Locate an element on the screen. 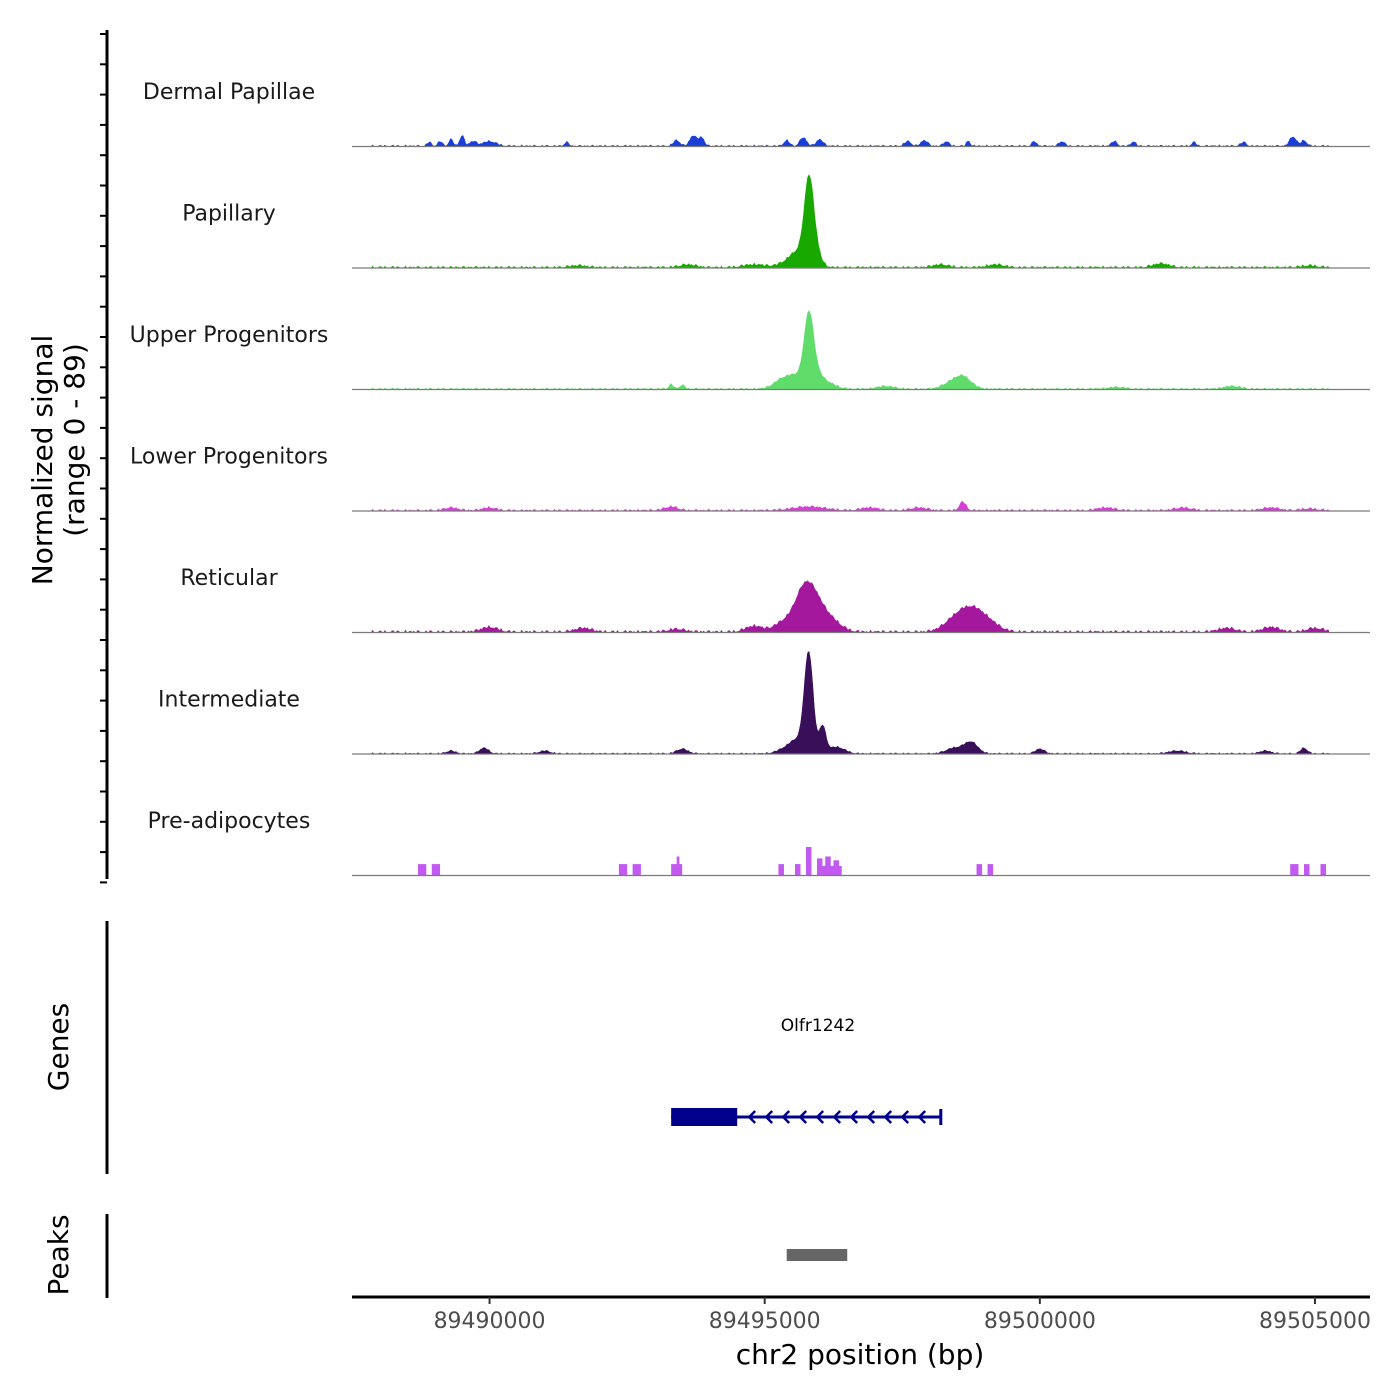 This screenshot has height=1400, width=1400. track-label: Papillary is located at coordinates (229, 214).